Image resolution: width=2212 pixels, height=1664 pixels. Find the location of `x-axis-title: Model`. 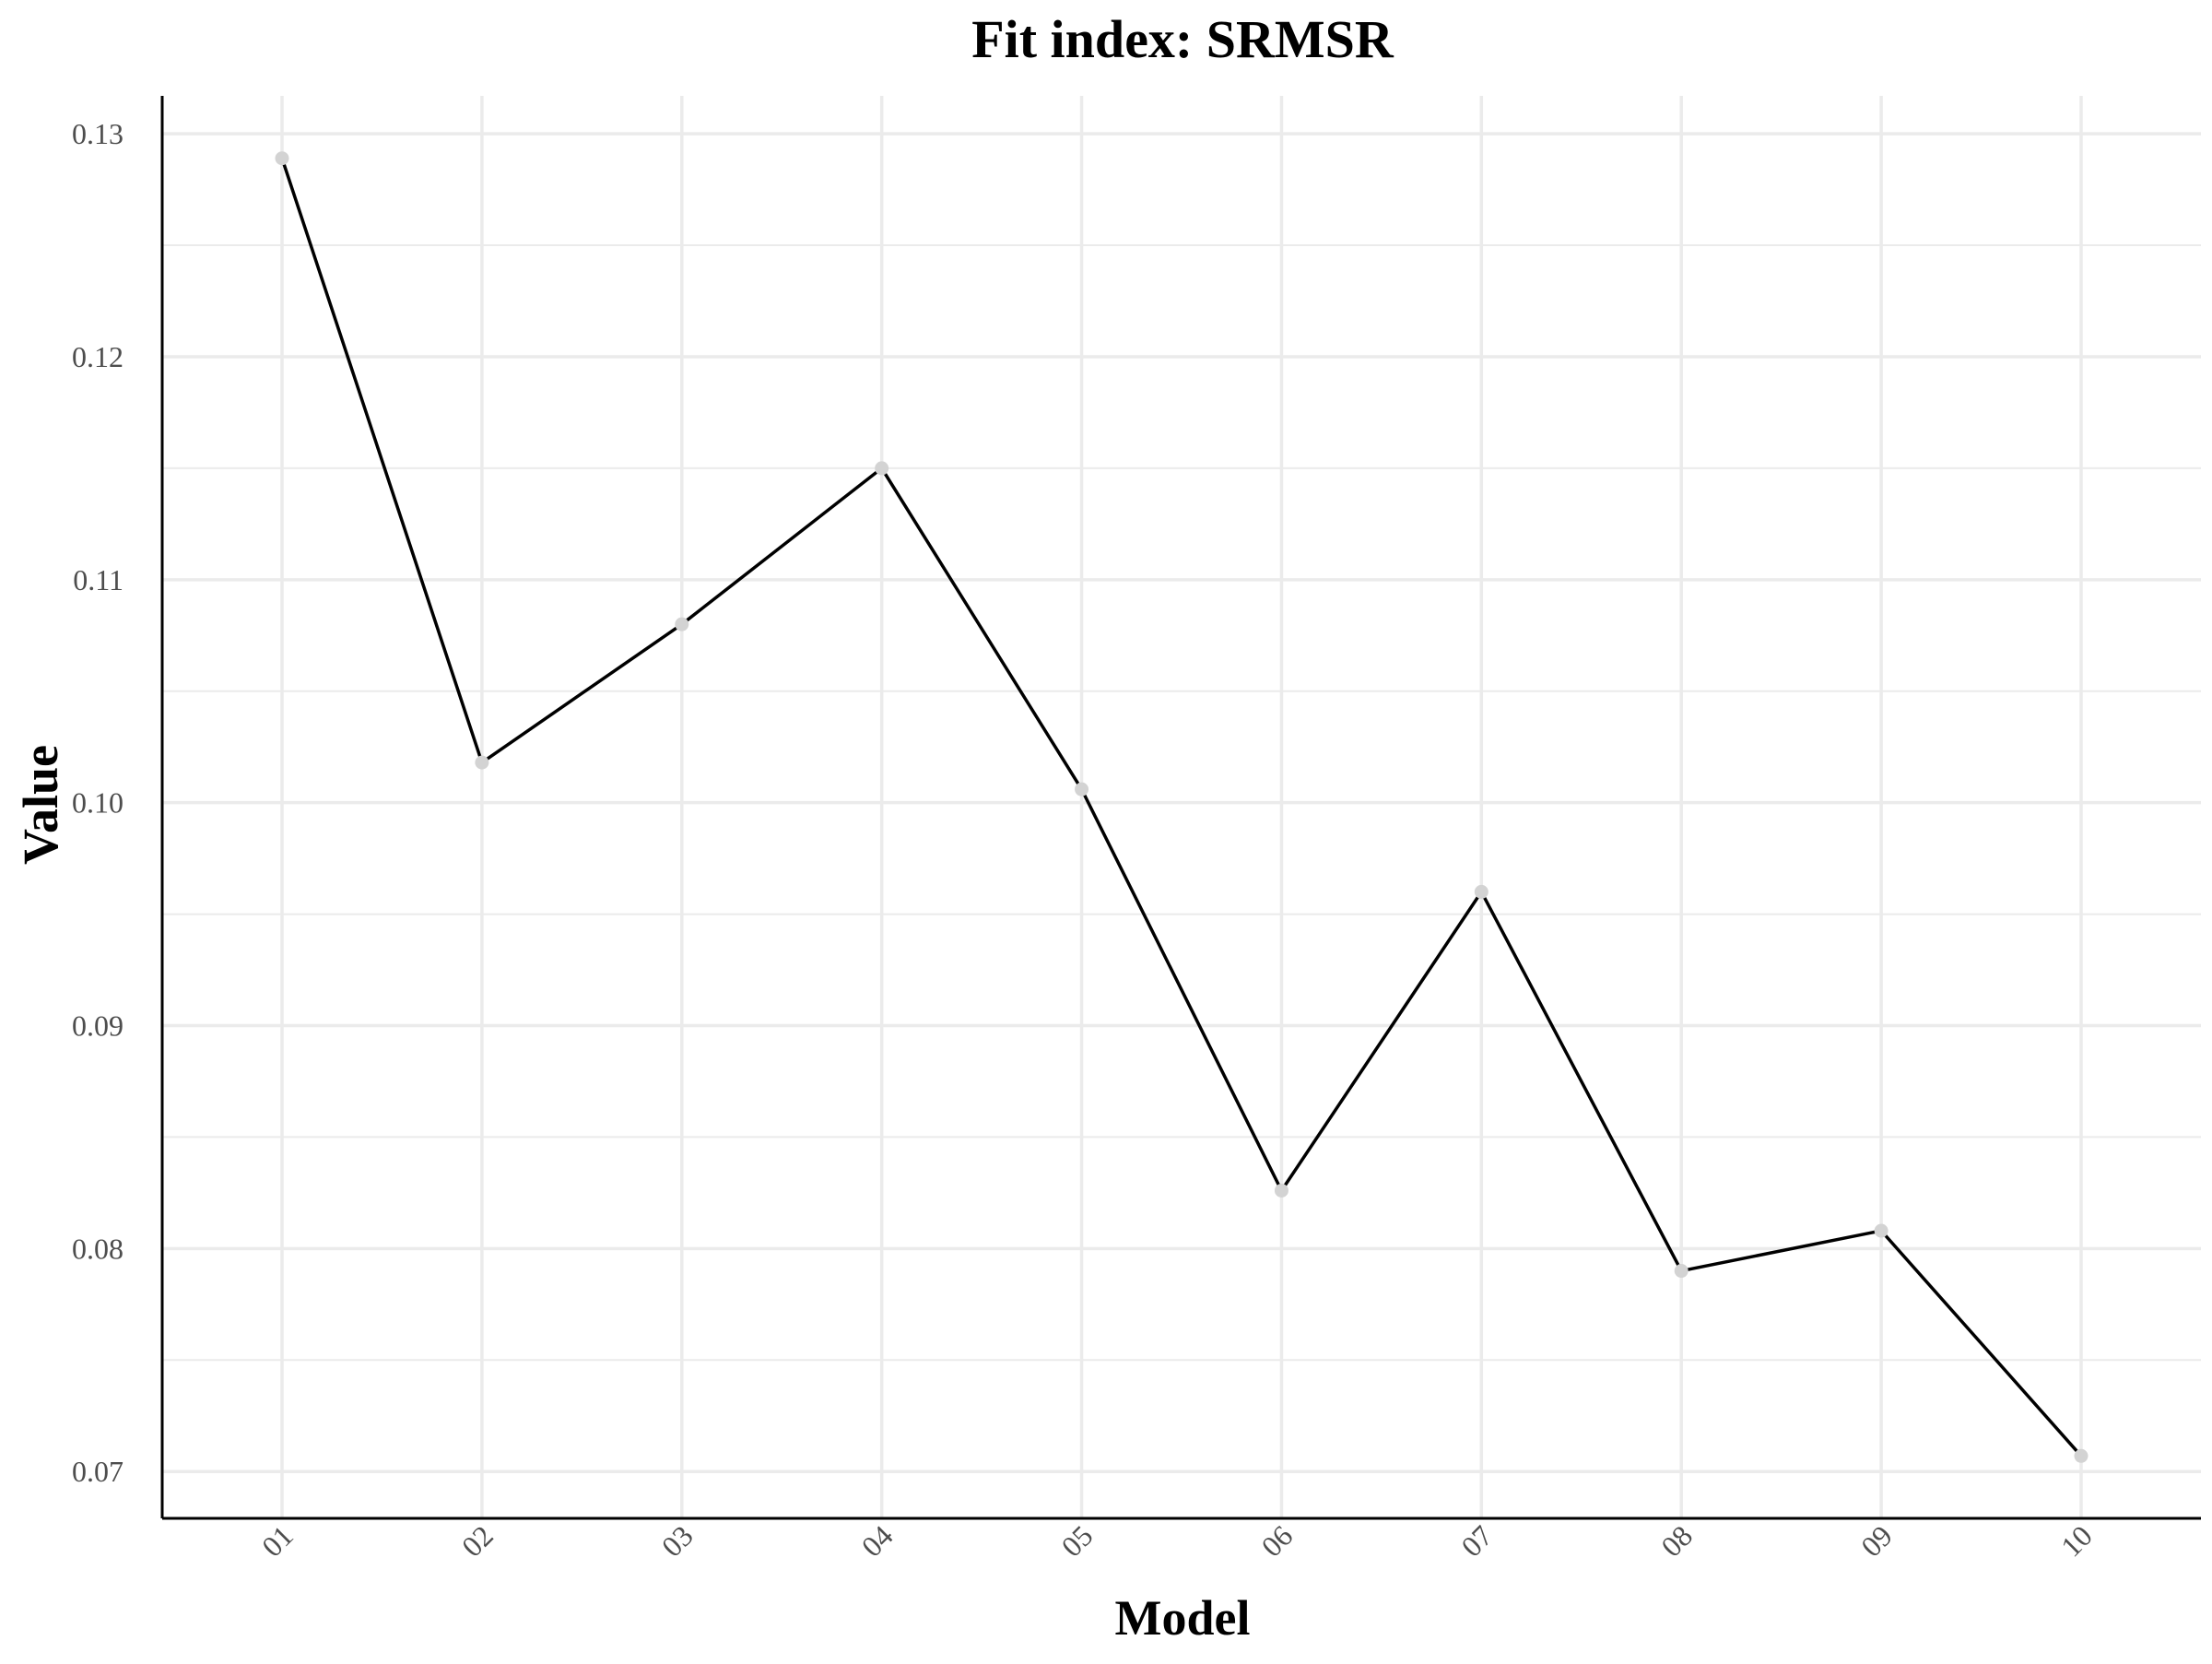

x-axis-title: Model is located at coordinates (1183, 1618).